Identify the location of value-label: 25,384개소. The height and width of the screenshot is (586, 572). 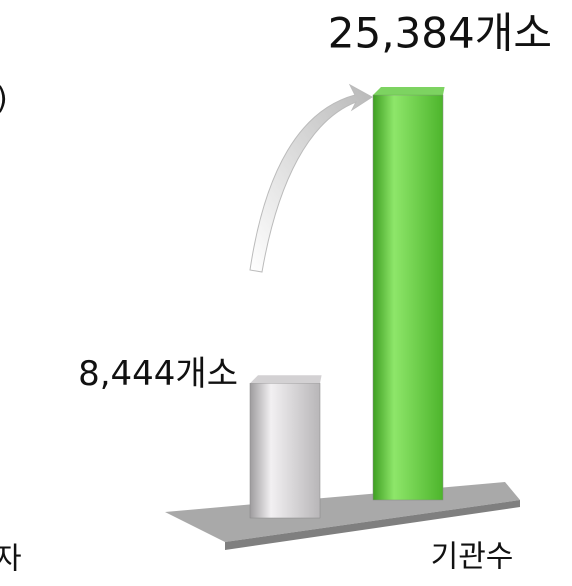
(440, 33).